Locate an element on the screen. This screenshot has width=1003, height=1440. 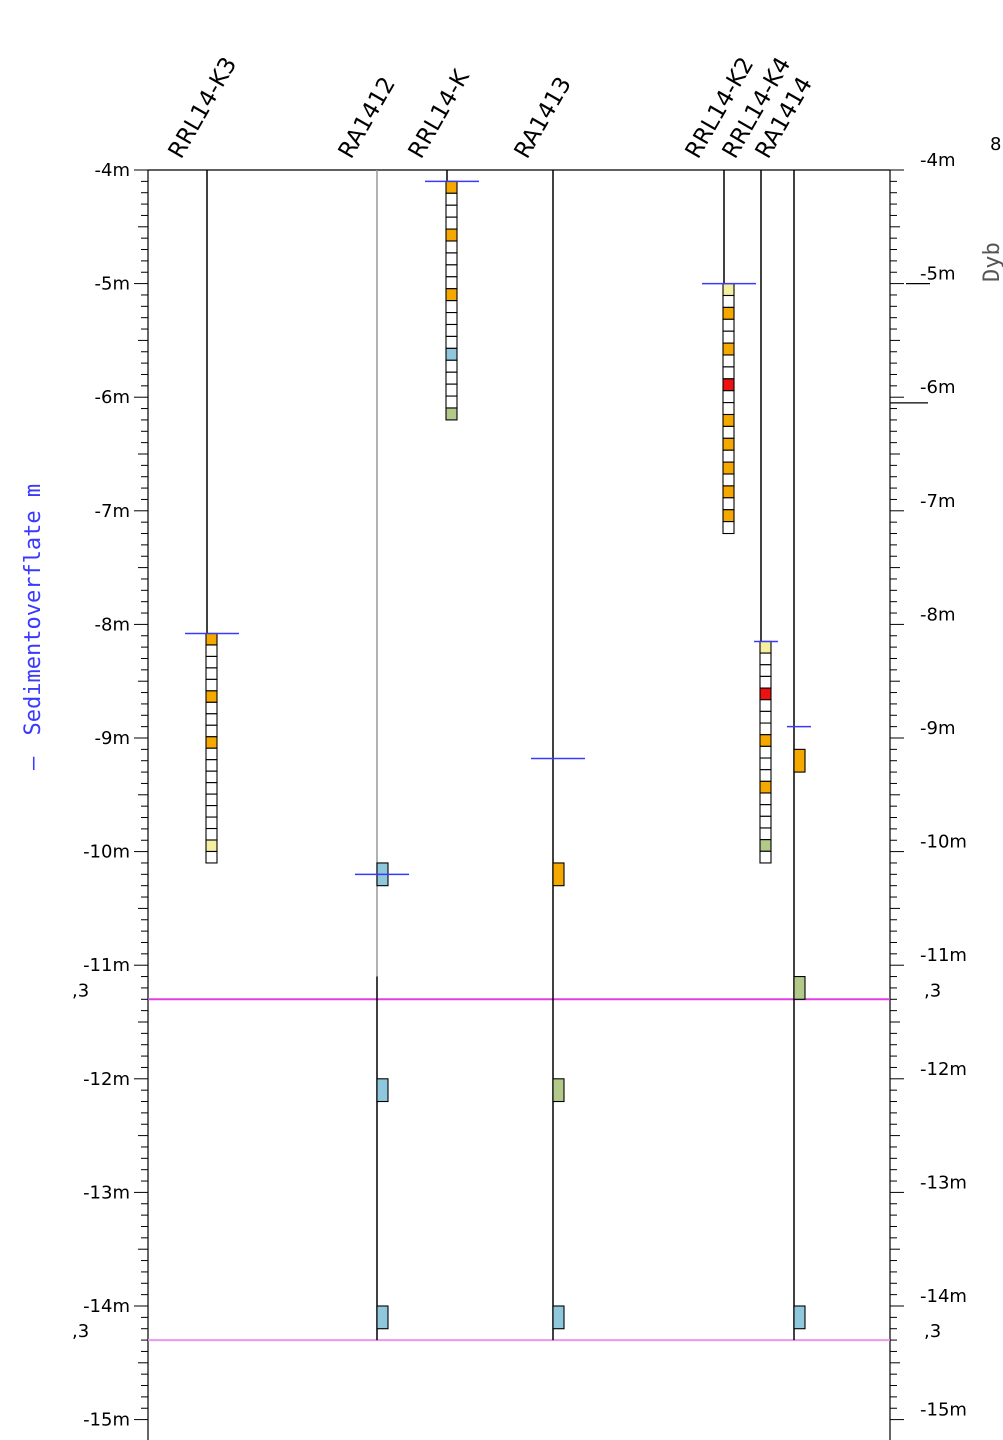
svg-text: — Sedimentoverflate m is located at coordinates (33, 627).